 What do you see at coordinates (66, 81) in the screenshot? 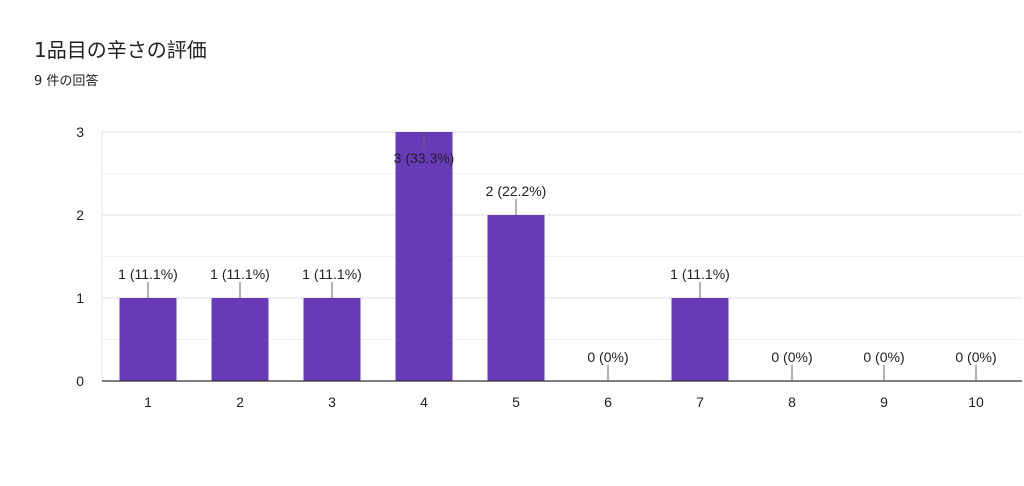
I see `response-count: 9 件の回答` at bounding box center [66, 81].